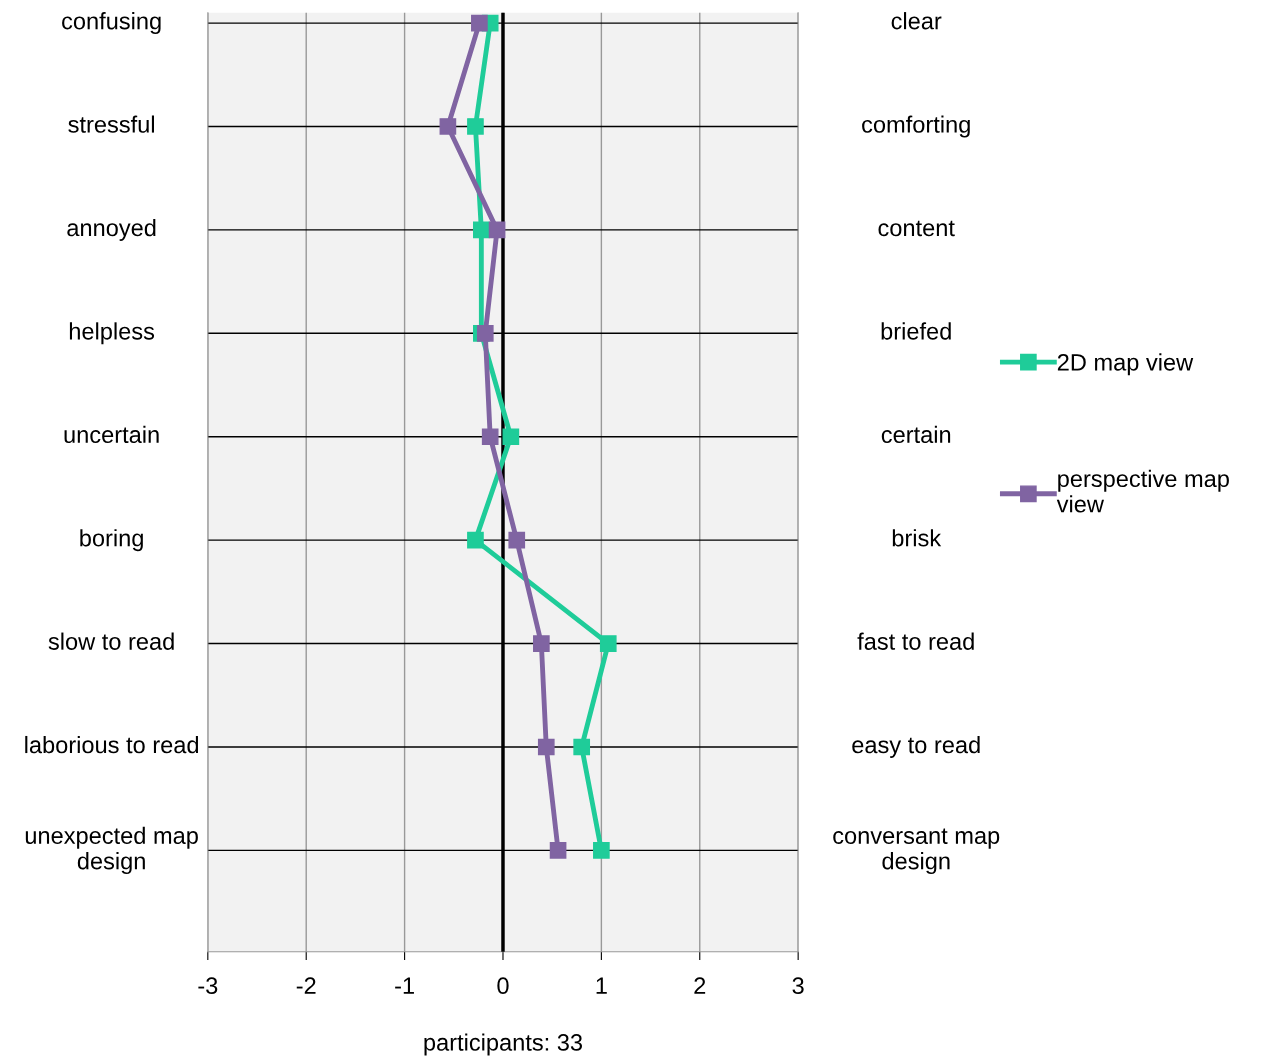  I want to click on x-tick-label: -1, so click(404, 985).